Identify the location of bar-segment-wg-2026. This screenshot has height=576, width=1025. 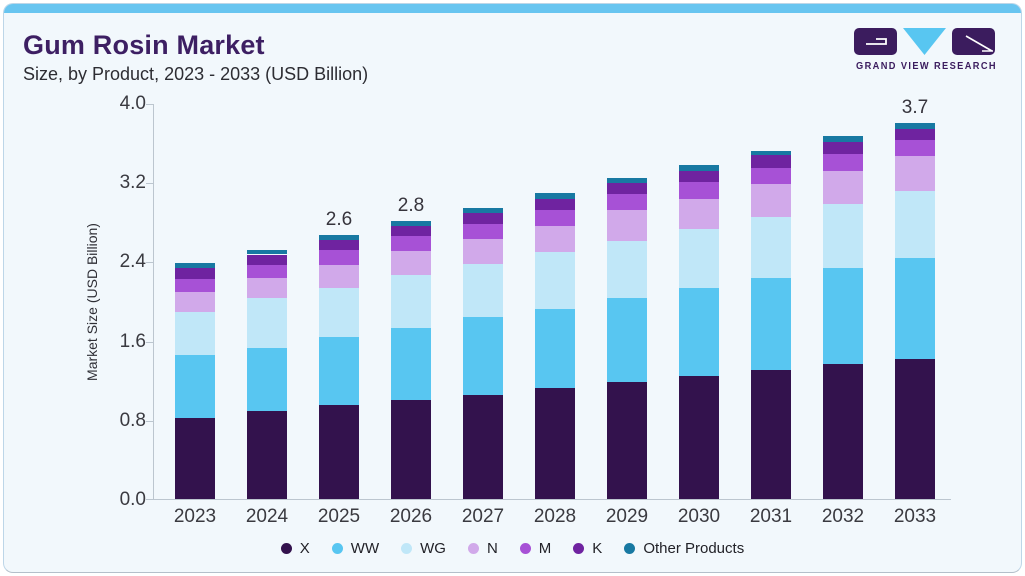
(411, 301).